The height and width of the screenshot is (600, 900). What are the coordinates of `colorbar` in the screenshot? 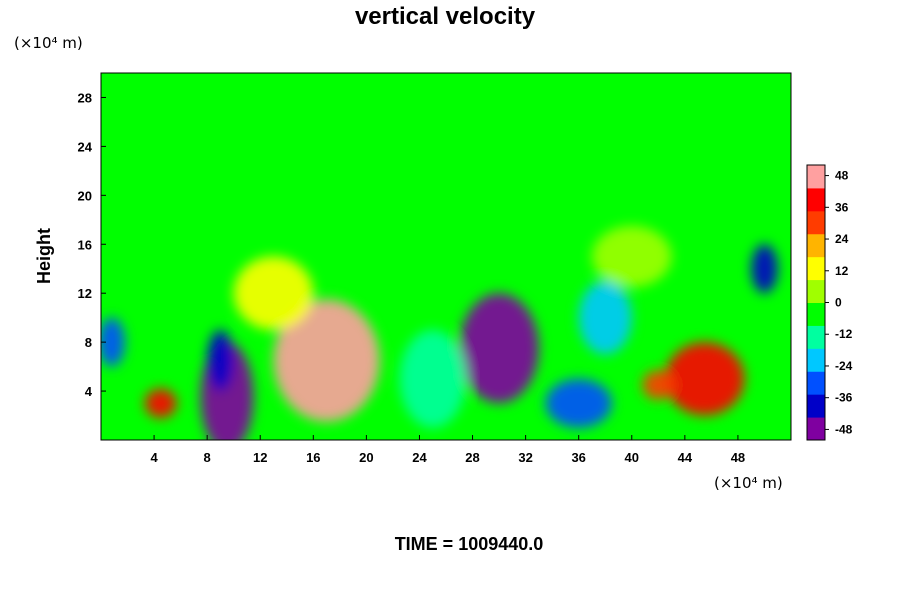 It's located at (816, 303).